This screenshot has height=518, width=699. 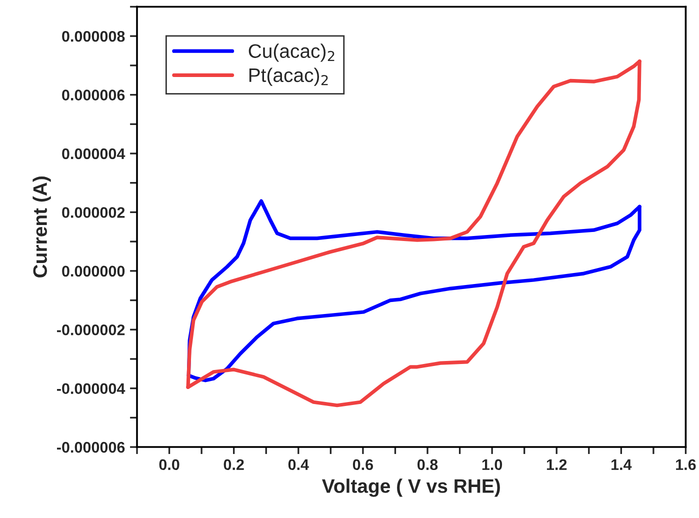 What do you see at coordinates (492, 464) in the screenshot?
I see `x-tick-label: 1.0` at bounding box center [492, 464].